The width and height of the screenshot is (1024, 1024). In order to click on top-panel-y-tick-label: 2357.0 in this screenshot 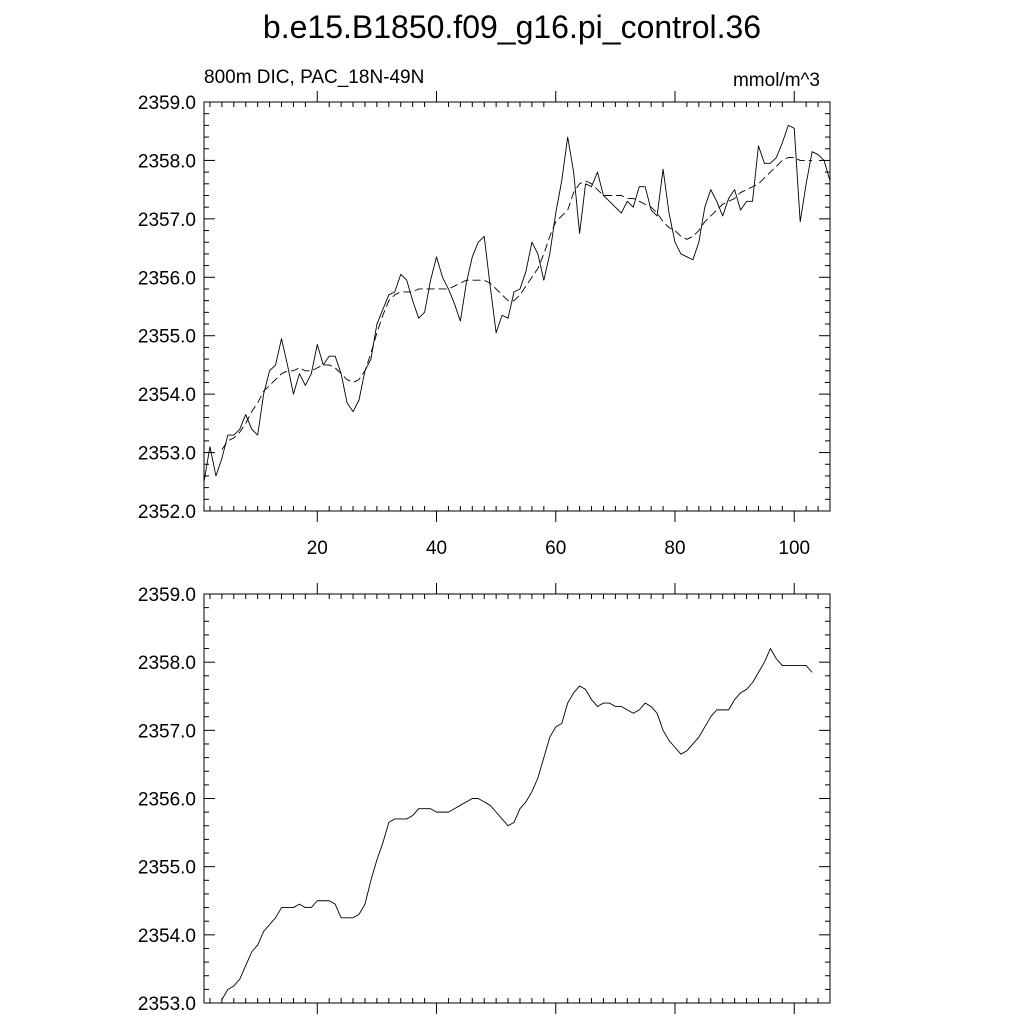, I will do `click(167, 220)`.